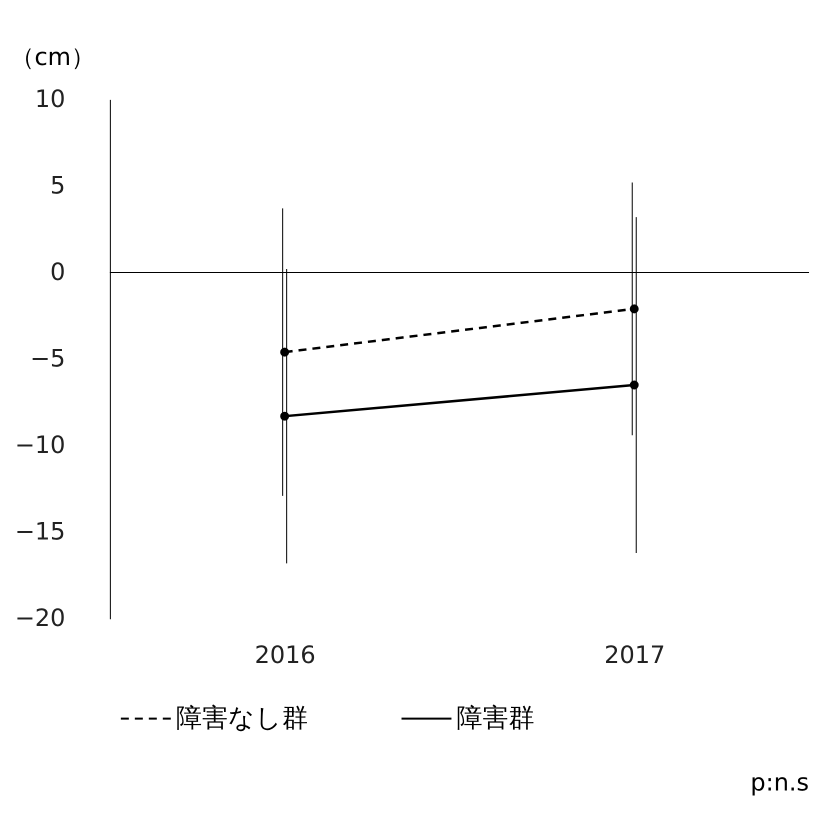 This screenshot has height=826, width=830. I want to click on x-tick-label: 2017, so click(635, 655).